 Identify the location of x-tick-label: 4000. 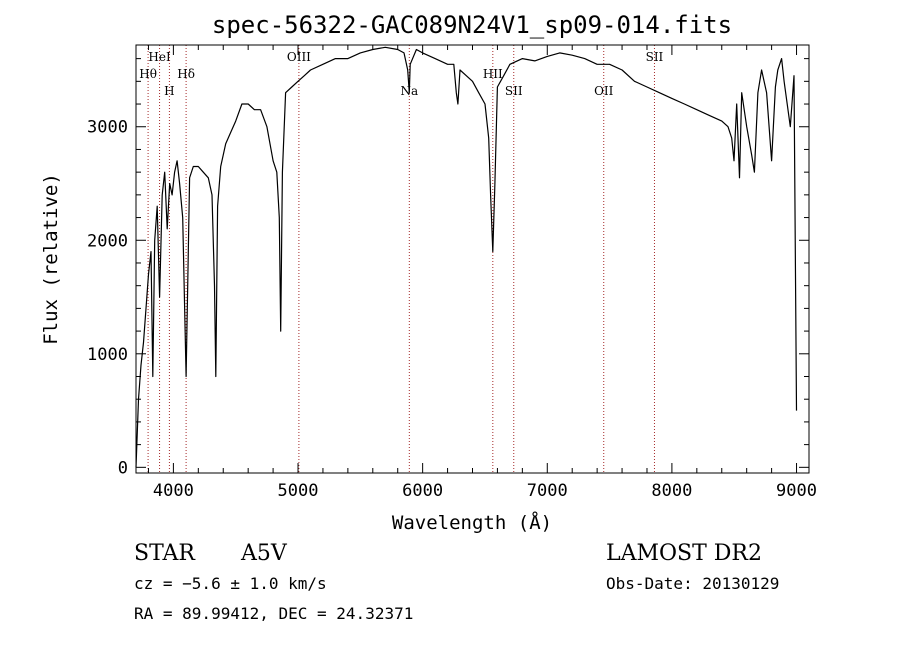
(173, 491).